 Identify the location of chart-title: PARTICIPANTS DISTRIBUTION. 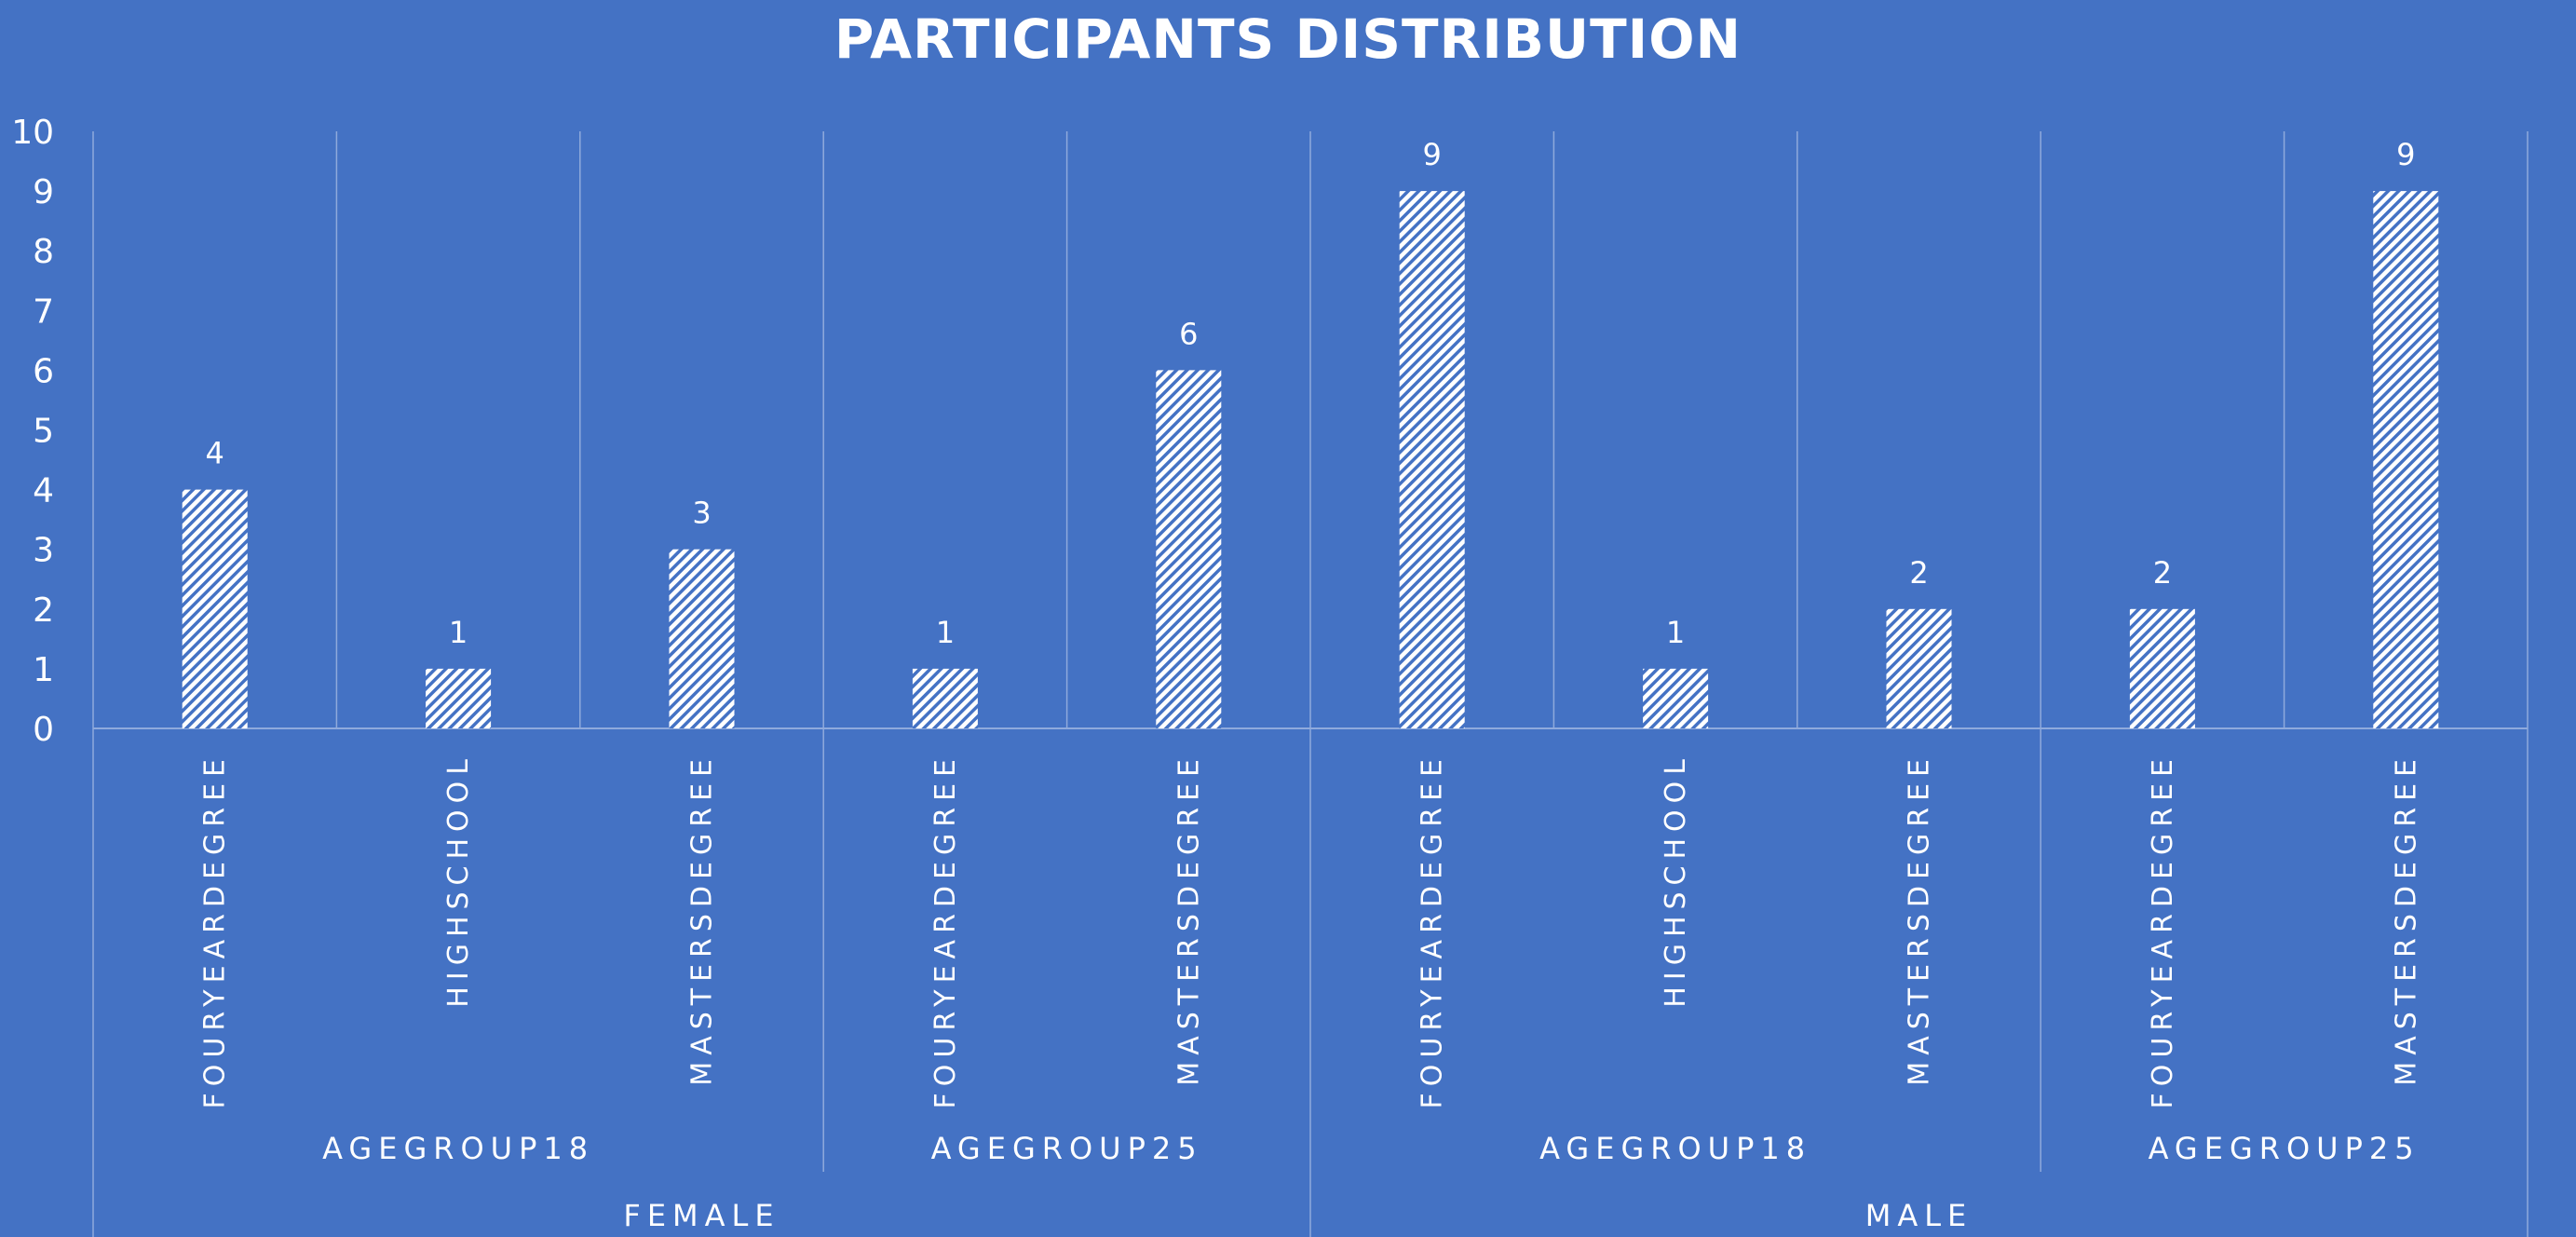
(1288, 39).